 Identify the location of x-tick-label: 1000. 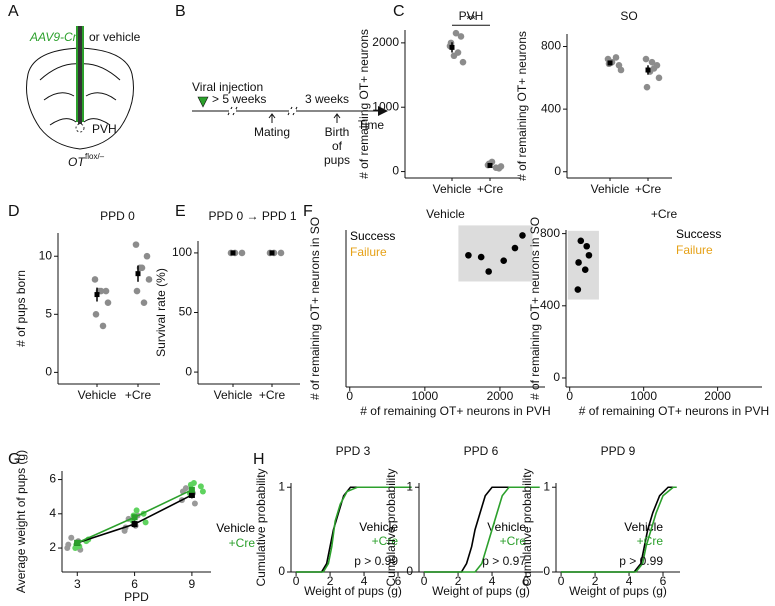
(424, 396).